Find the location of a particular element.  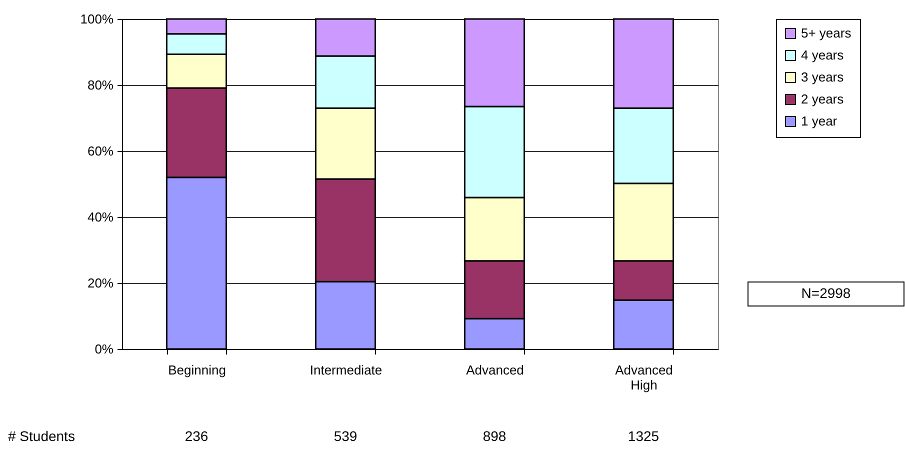

x-tick-label: Advanced is located at coordinates (495, 370).